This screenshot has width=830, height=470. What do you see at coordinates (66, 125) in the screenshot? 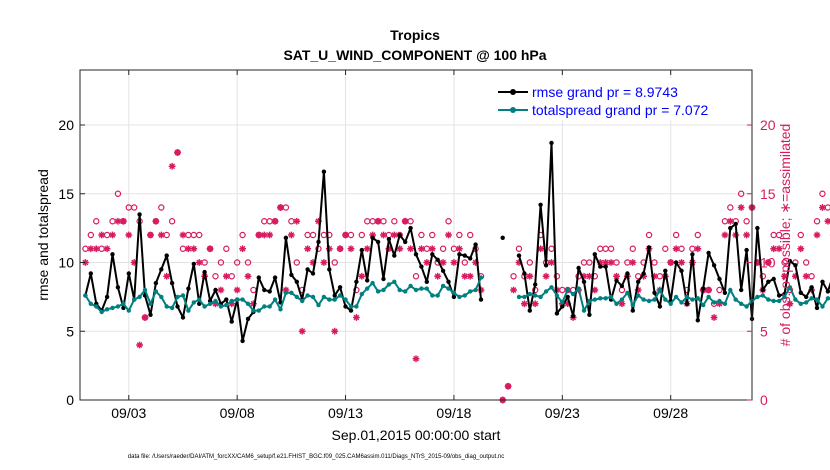
I see `y-left-tick-label: 20` at bounding box center [66, 125].